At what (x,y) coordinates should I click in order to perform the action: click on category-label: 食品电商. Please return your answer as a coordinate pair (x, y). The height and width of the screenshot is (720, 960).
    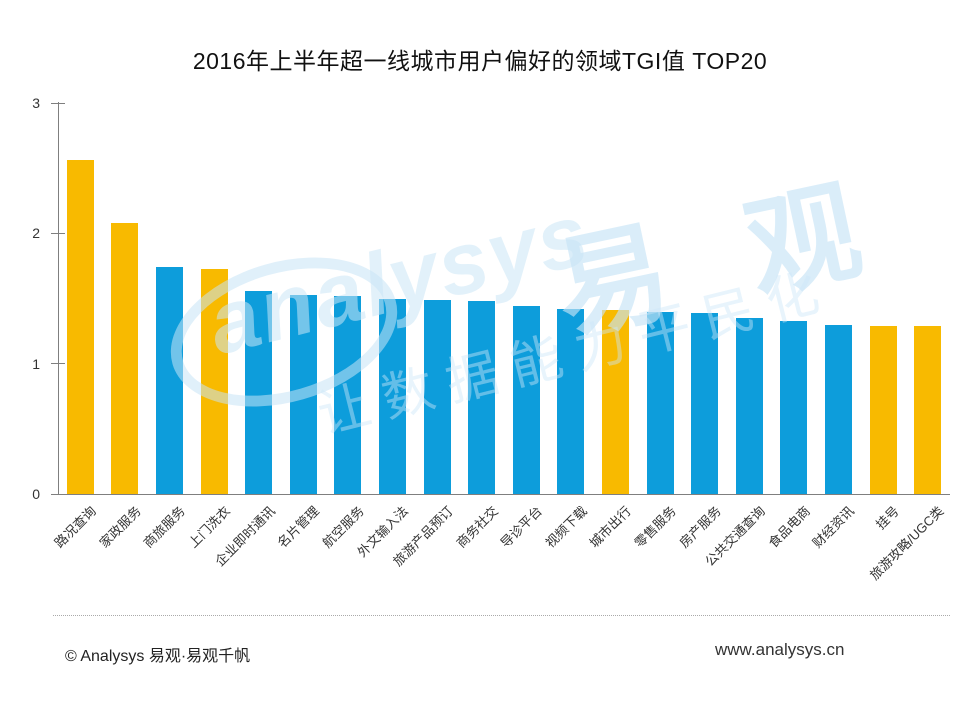
    Looking at the image, I should click on (789, 527).